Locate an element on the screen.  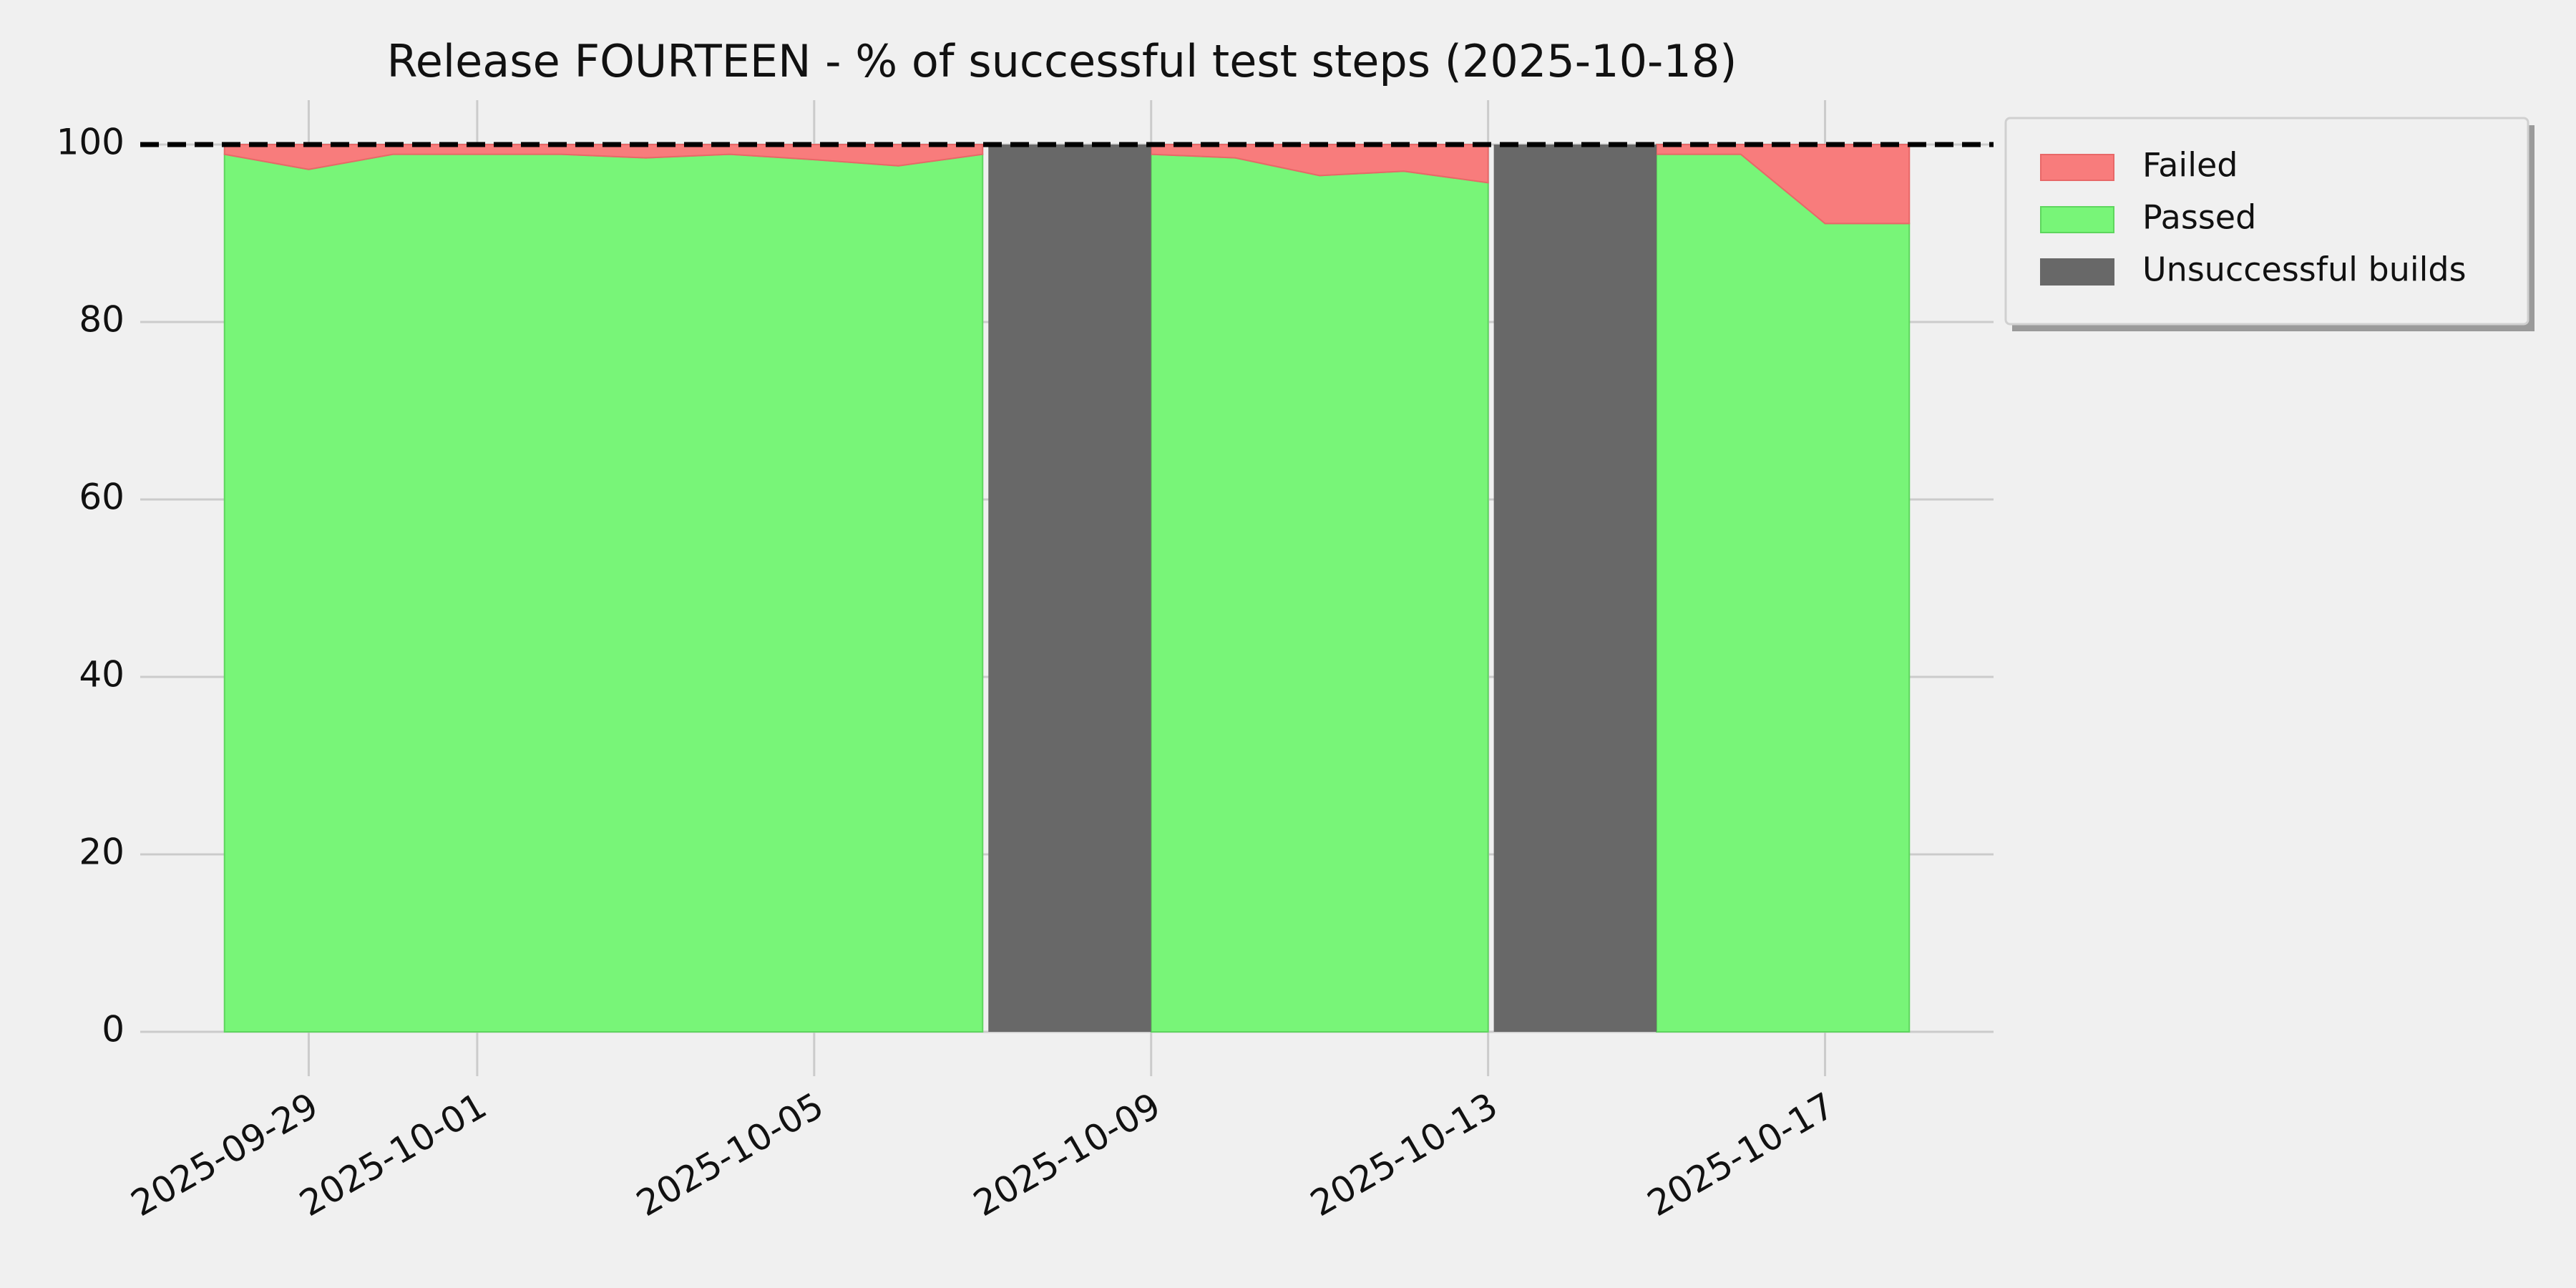
y-tick-label: 20 is located at coordinates (102, 852).